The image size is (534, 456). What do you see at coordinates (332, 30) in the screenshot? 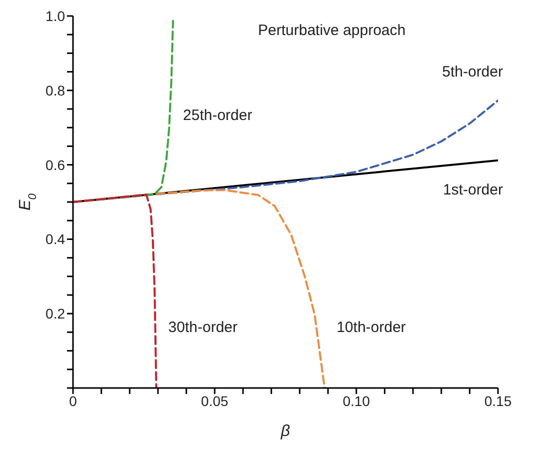
I see `chart-title: Perturbative approach` at bounding box center [332, 30].